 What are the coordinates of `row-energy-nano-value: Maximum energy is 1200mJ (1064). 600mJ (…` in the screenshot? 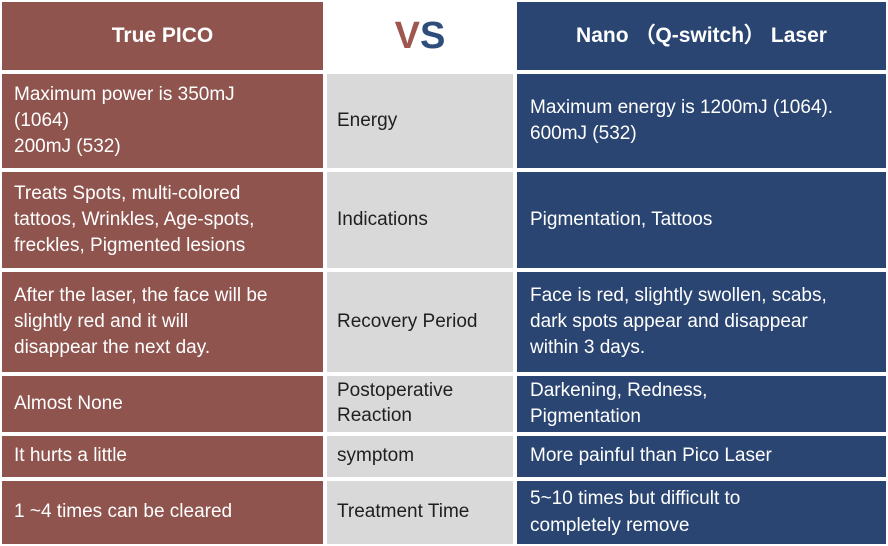 It's located at (701, 121).